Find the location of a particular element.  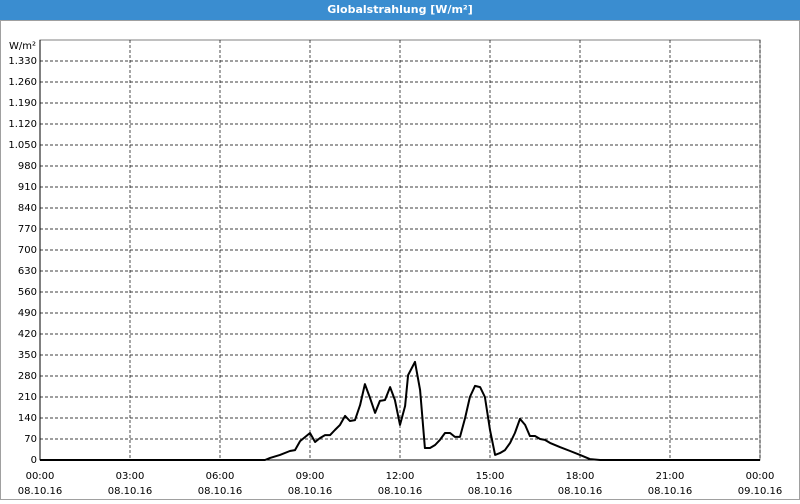

y-tick-label: 1.120 is located at coordinates (22, 124).